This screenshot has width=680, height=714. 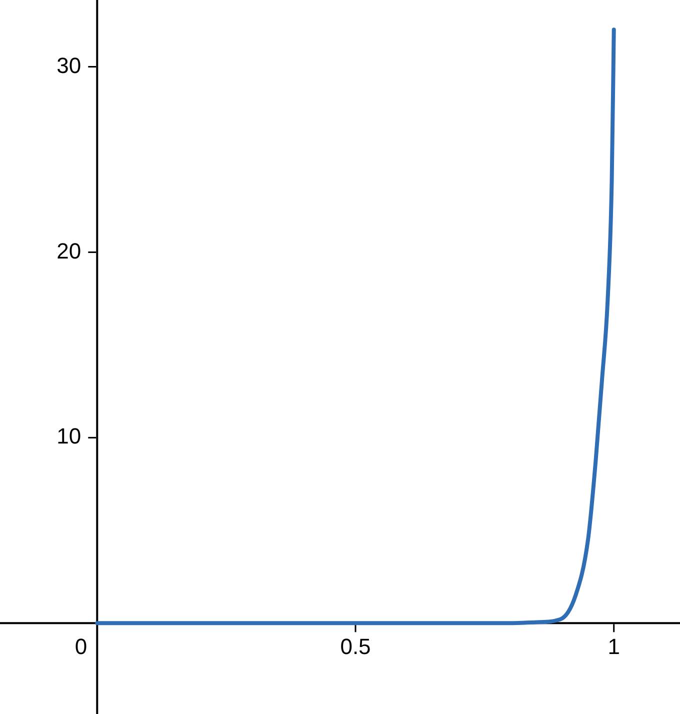 What do you see at coordinates (69, 251) in the screenshot?
I see `y-tick-label: 20` at bounding box center [69, 251].